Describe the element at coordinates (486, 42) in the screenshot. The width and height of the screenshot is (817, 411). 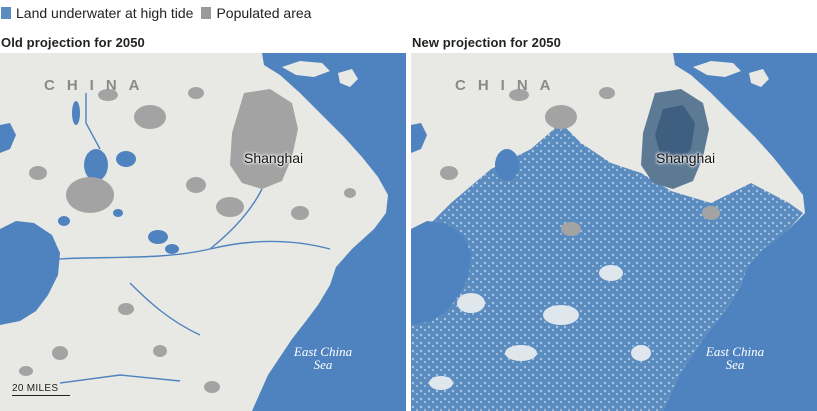
I see `panel-title-new: New projection for 2050` at that location.